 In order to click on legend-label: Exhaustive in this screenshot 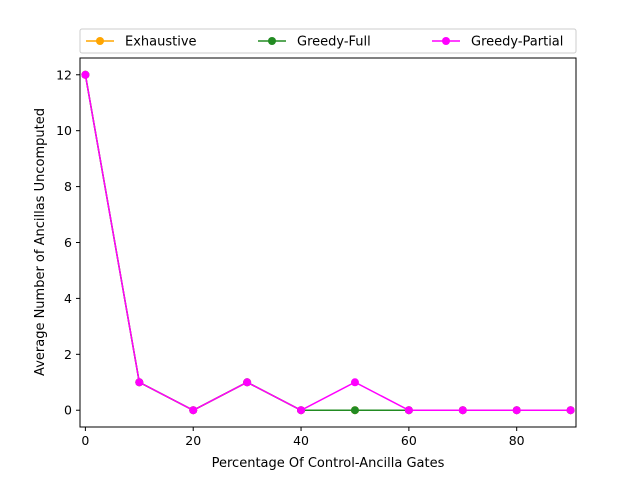, I will do `click(161, 42)`.